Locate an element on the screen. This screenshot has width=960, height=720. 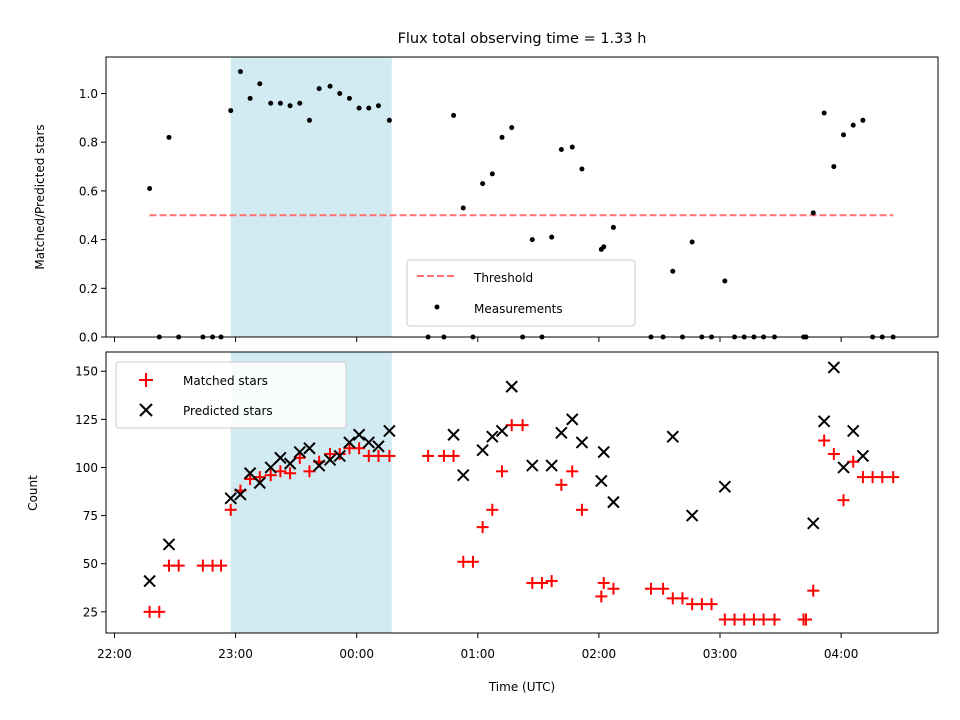
x-tick-label: 02:00 is located at coordinates (599, 654).